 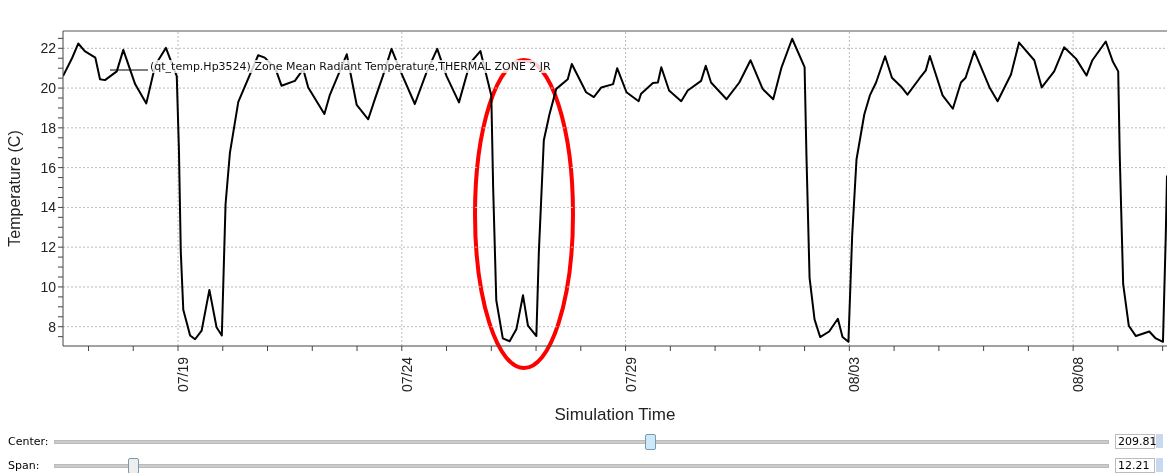 I want to click on x-axis-title: Simulation Time, so click(x=615, y=414).